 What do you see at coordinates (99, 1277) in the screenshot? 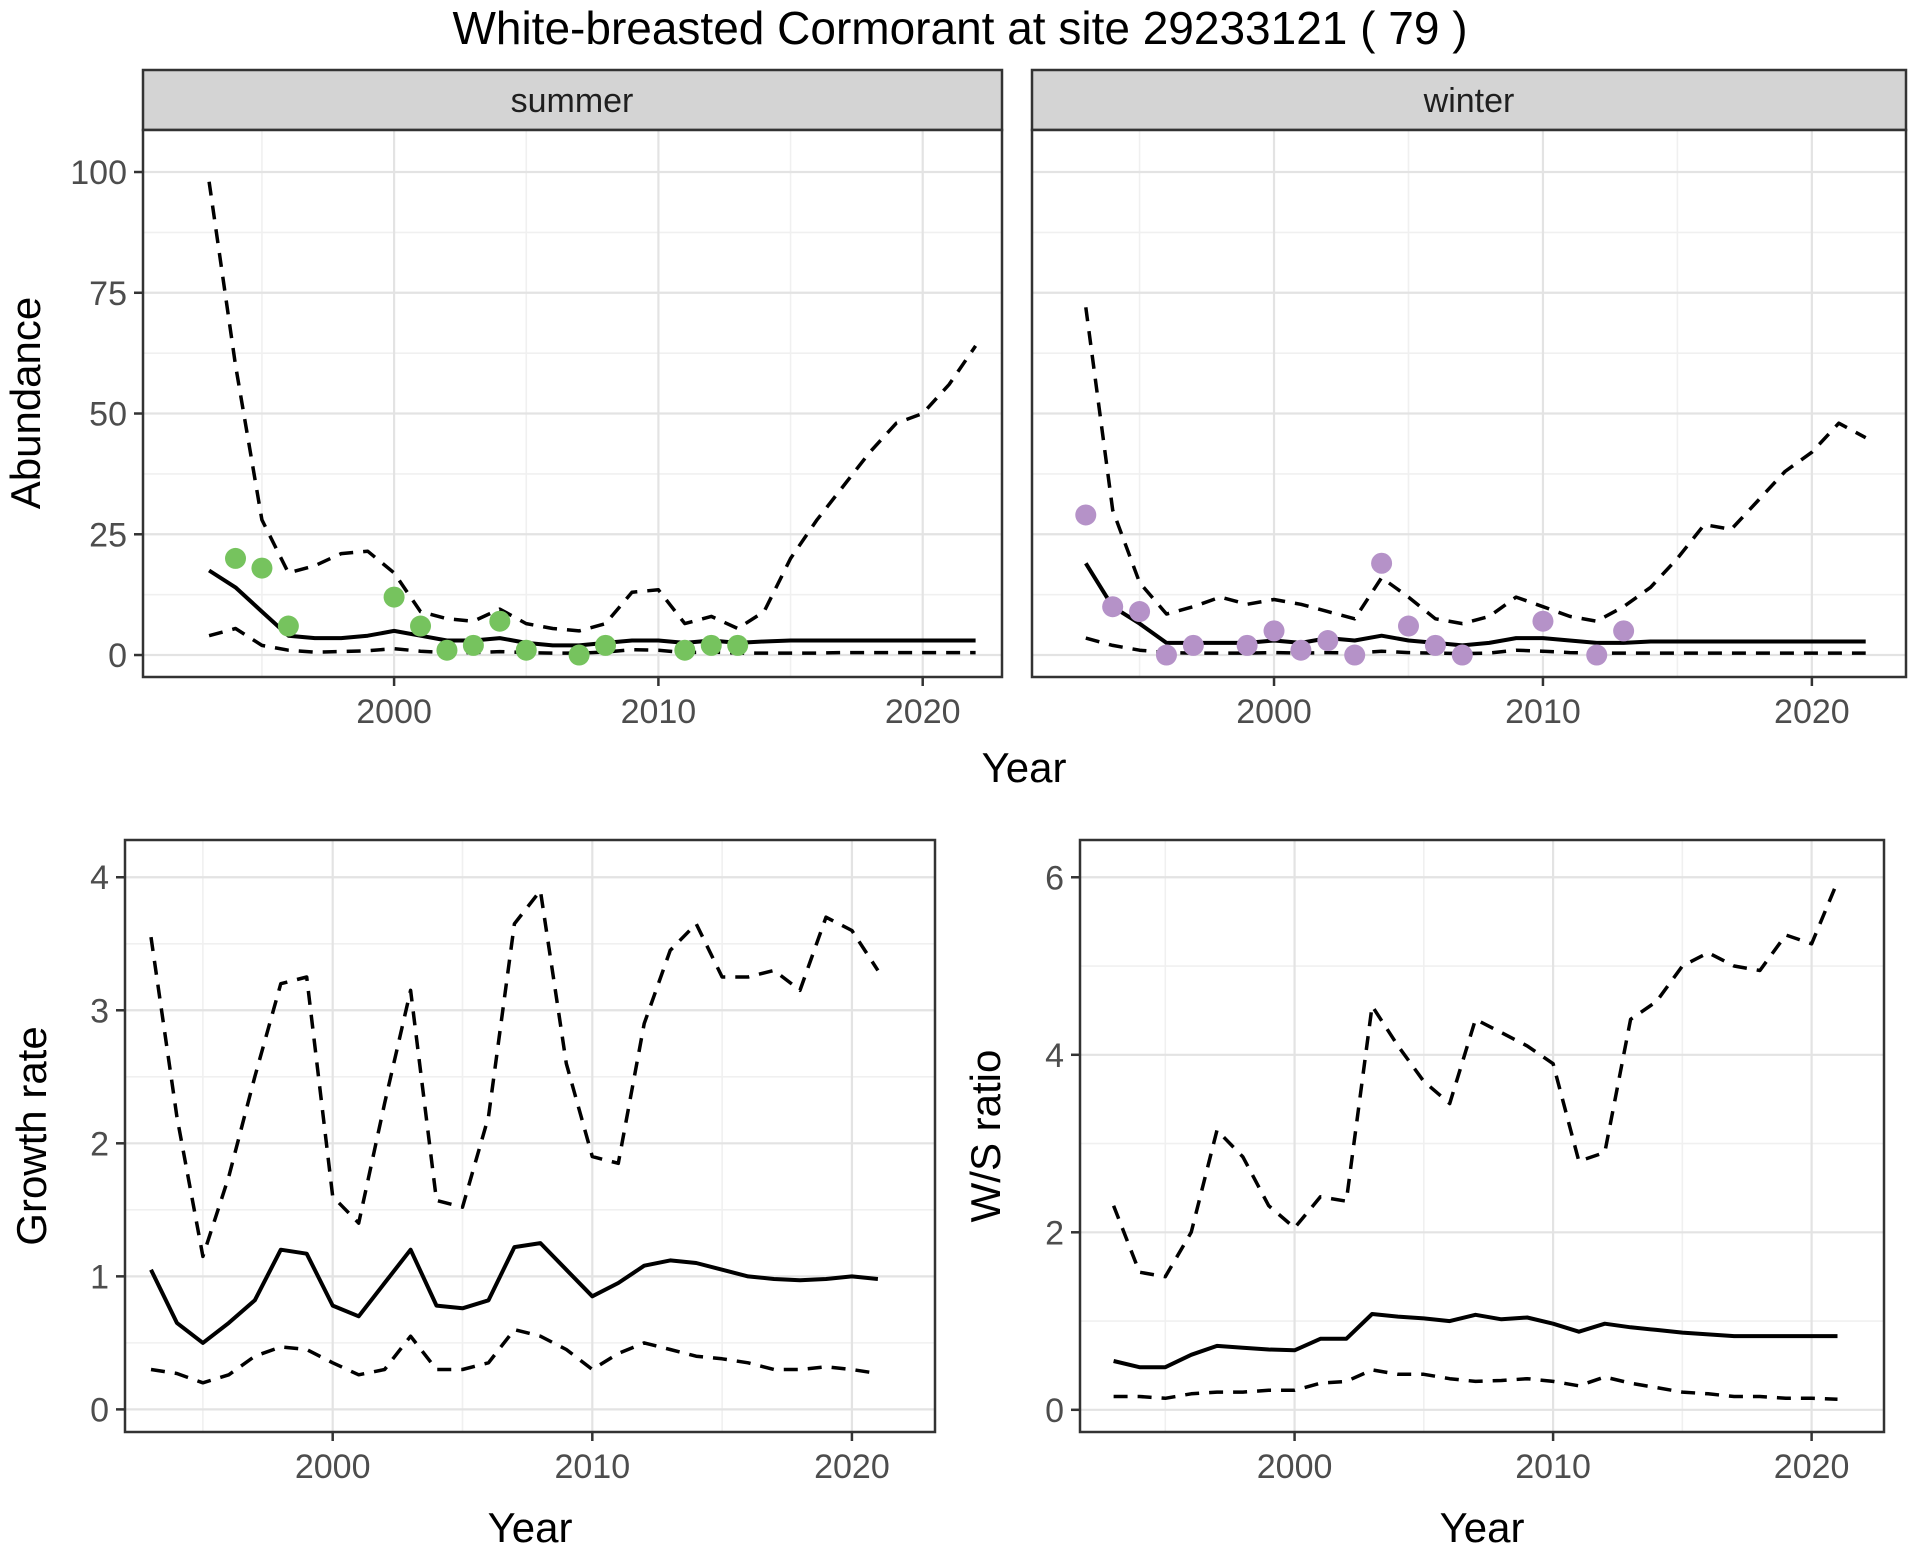
I see `y-tick-label: 1` at bounding box center [99, 1277].